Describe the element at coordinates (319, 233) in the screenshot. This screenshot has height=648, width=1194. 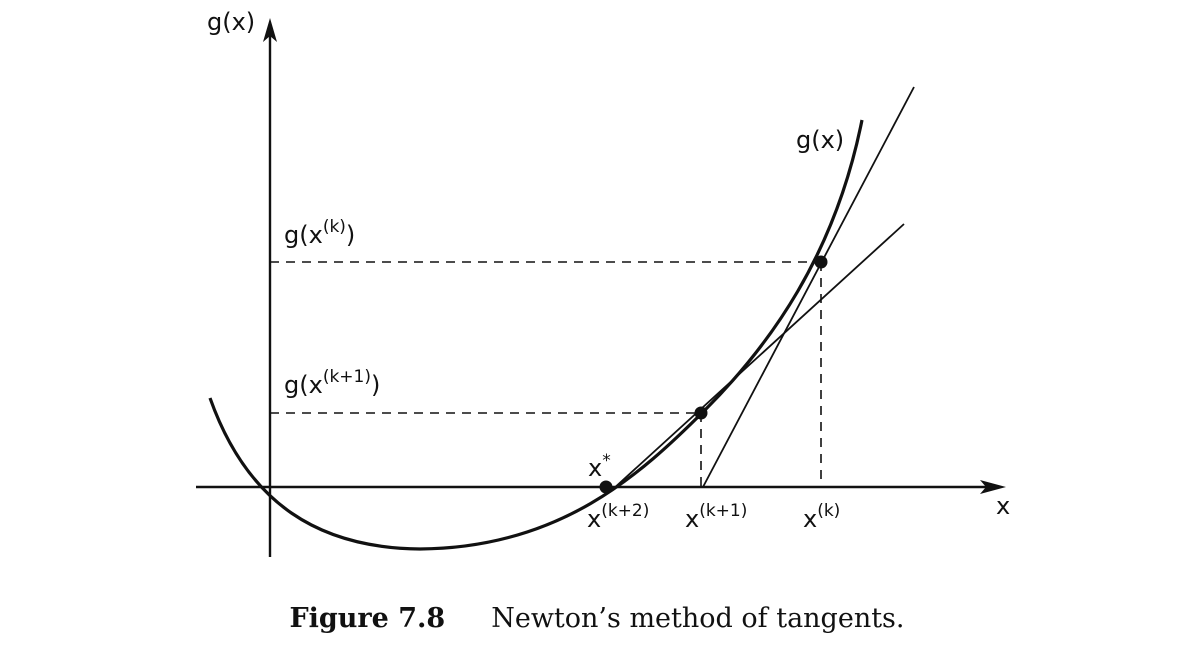
I see `label-g-xk: g(x(k))` at that location.